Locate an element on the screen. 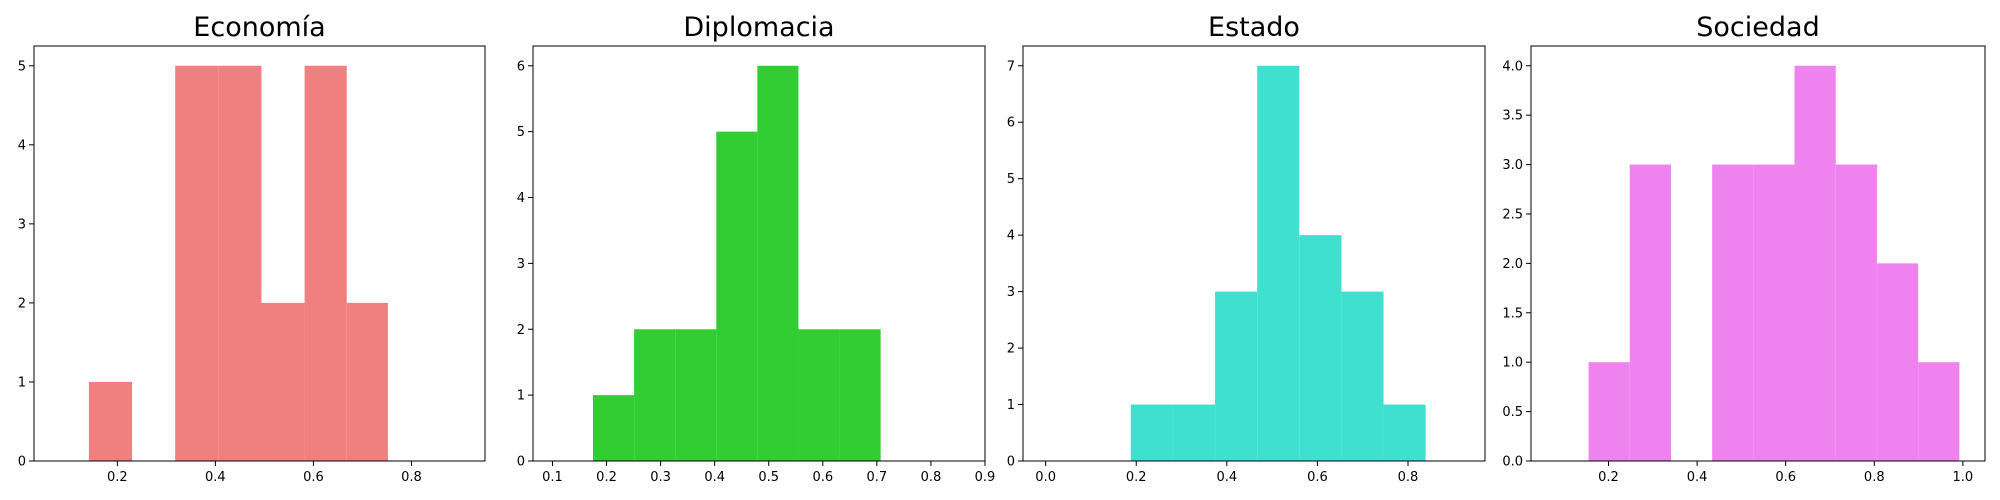  chart-title: Estado is located at coordinates (1254, 27).